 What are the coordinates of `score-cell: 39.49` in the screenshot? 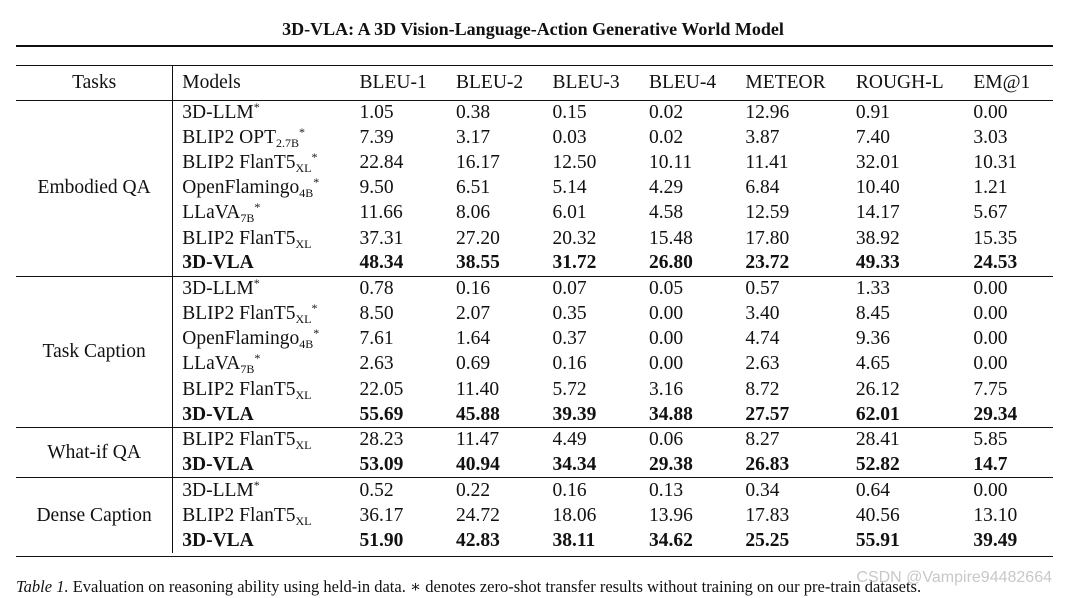 It's located at (995, 540).